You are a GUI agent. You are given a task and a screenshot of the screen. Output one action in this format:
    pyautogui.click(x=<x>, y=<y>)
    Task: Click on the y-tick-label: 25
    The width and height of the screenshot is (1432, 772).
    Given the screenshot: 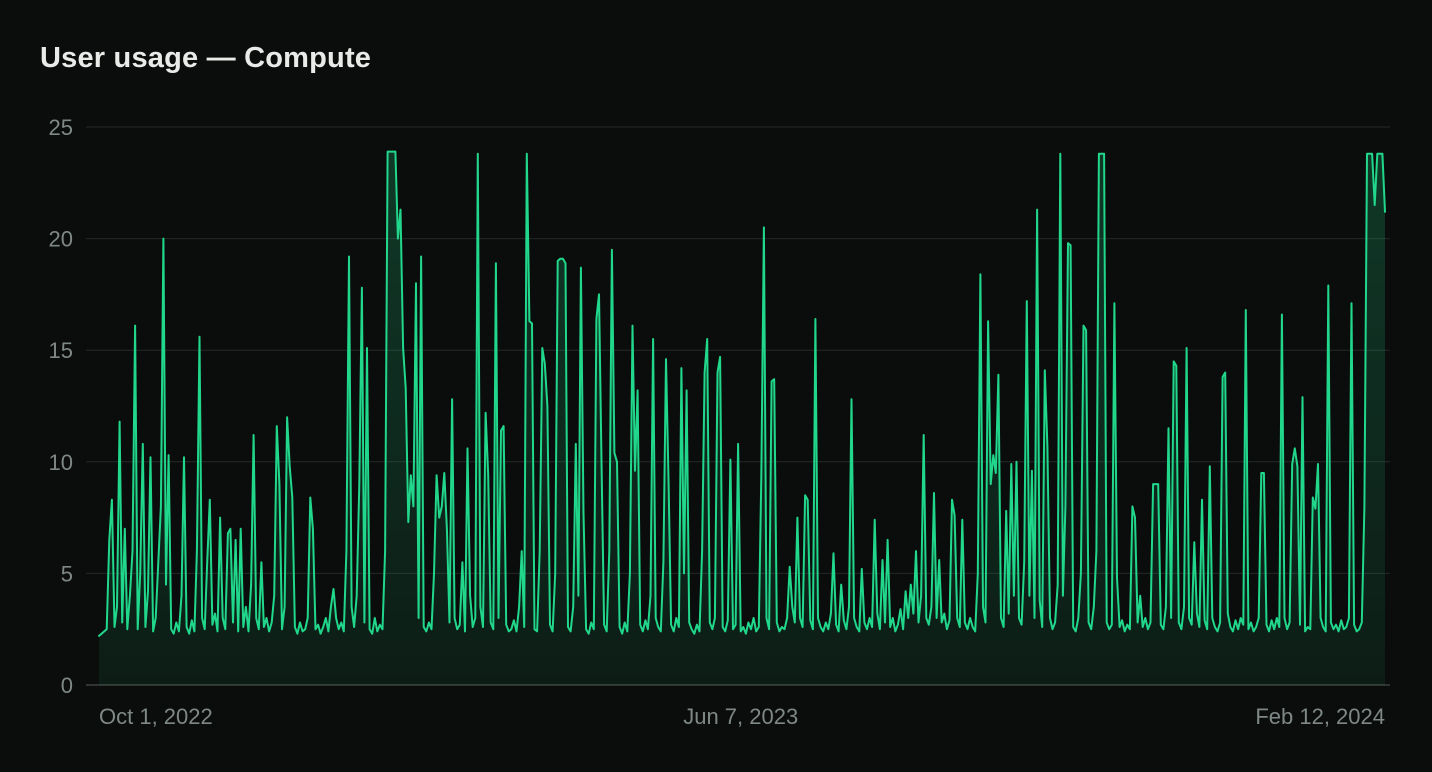 What is the action you would take?
    pyautogui.click(x=61, y=127)
    